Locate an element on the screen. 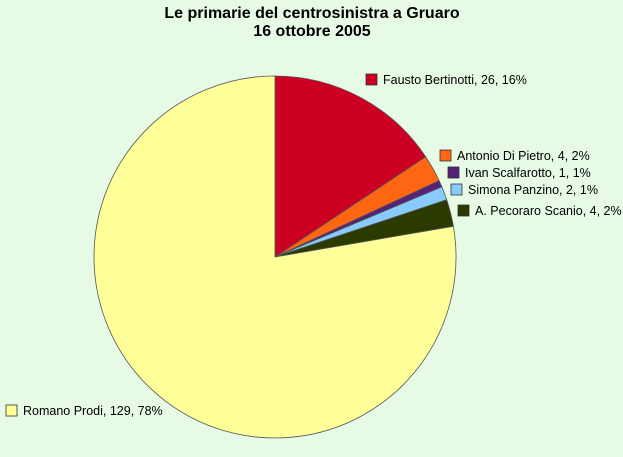 The width and height of the screenshot is (623, 457). slice-label: Ivan Scalfarotto, 1, 1% is located at coordinates (528, 173).